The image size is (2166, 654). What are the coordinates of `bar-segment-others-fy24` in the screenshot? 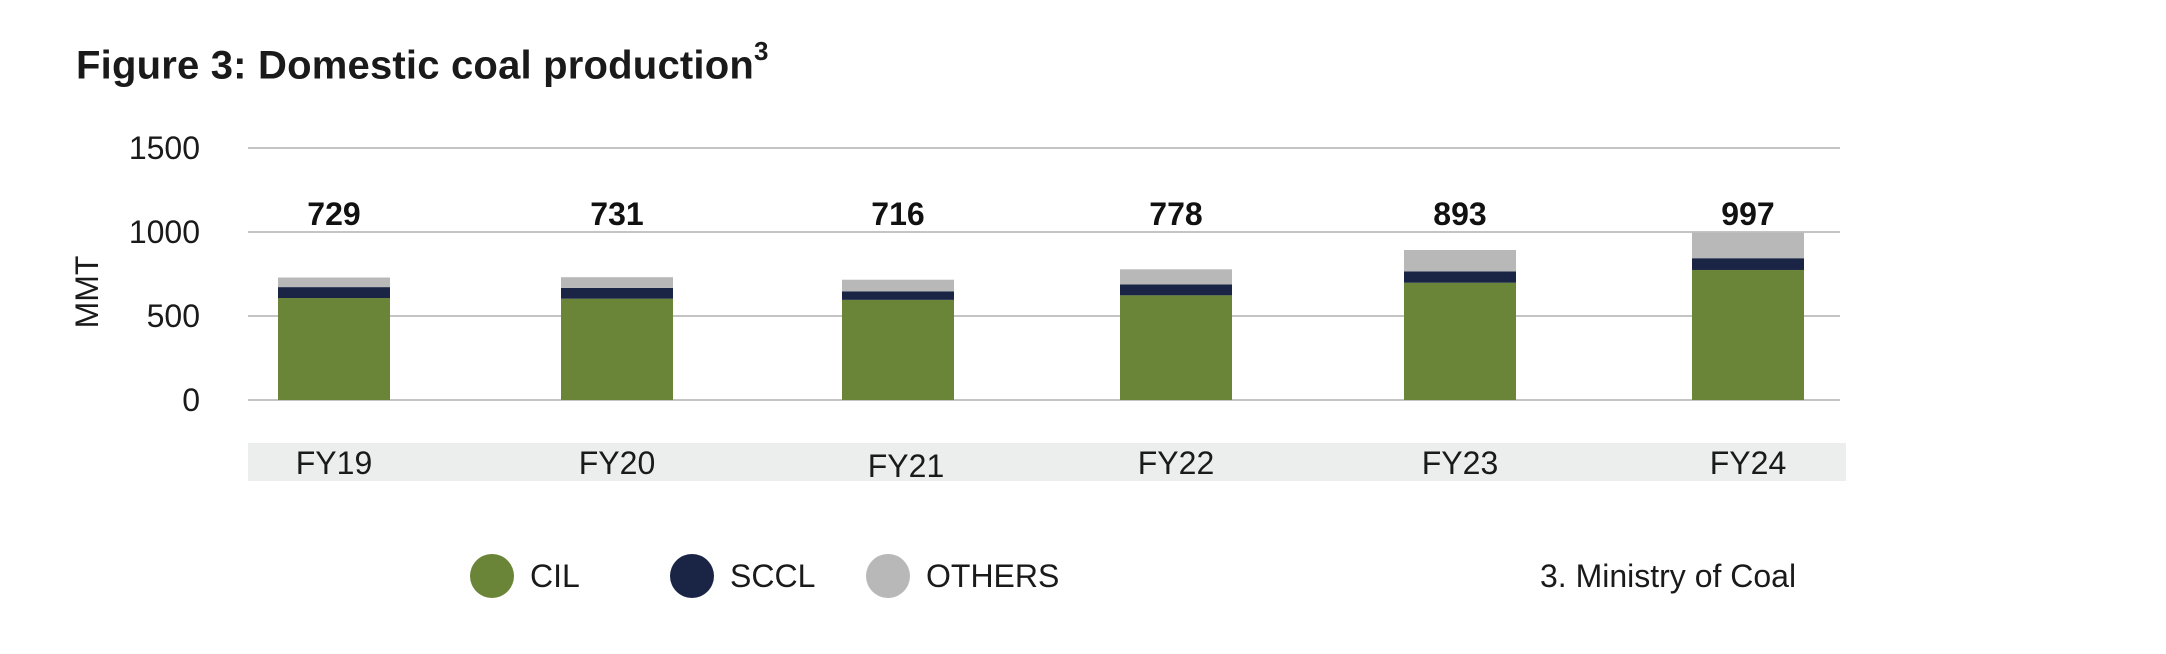 It's located at (1748, 245).